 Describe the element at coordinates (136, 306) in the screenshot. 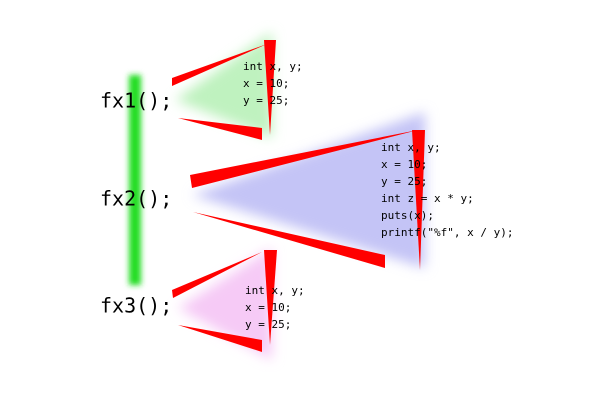

I see `call-label: fx3();` at that location.